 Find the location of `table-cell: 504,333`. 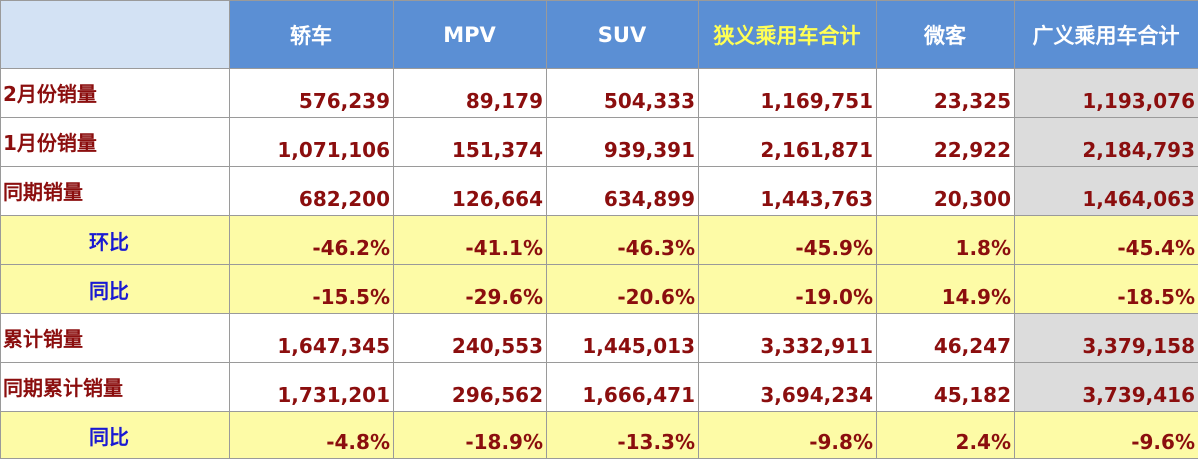

table-cell: 504,333 is located at coordinates (622, 93).